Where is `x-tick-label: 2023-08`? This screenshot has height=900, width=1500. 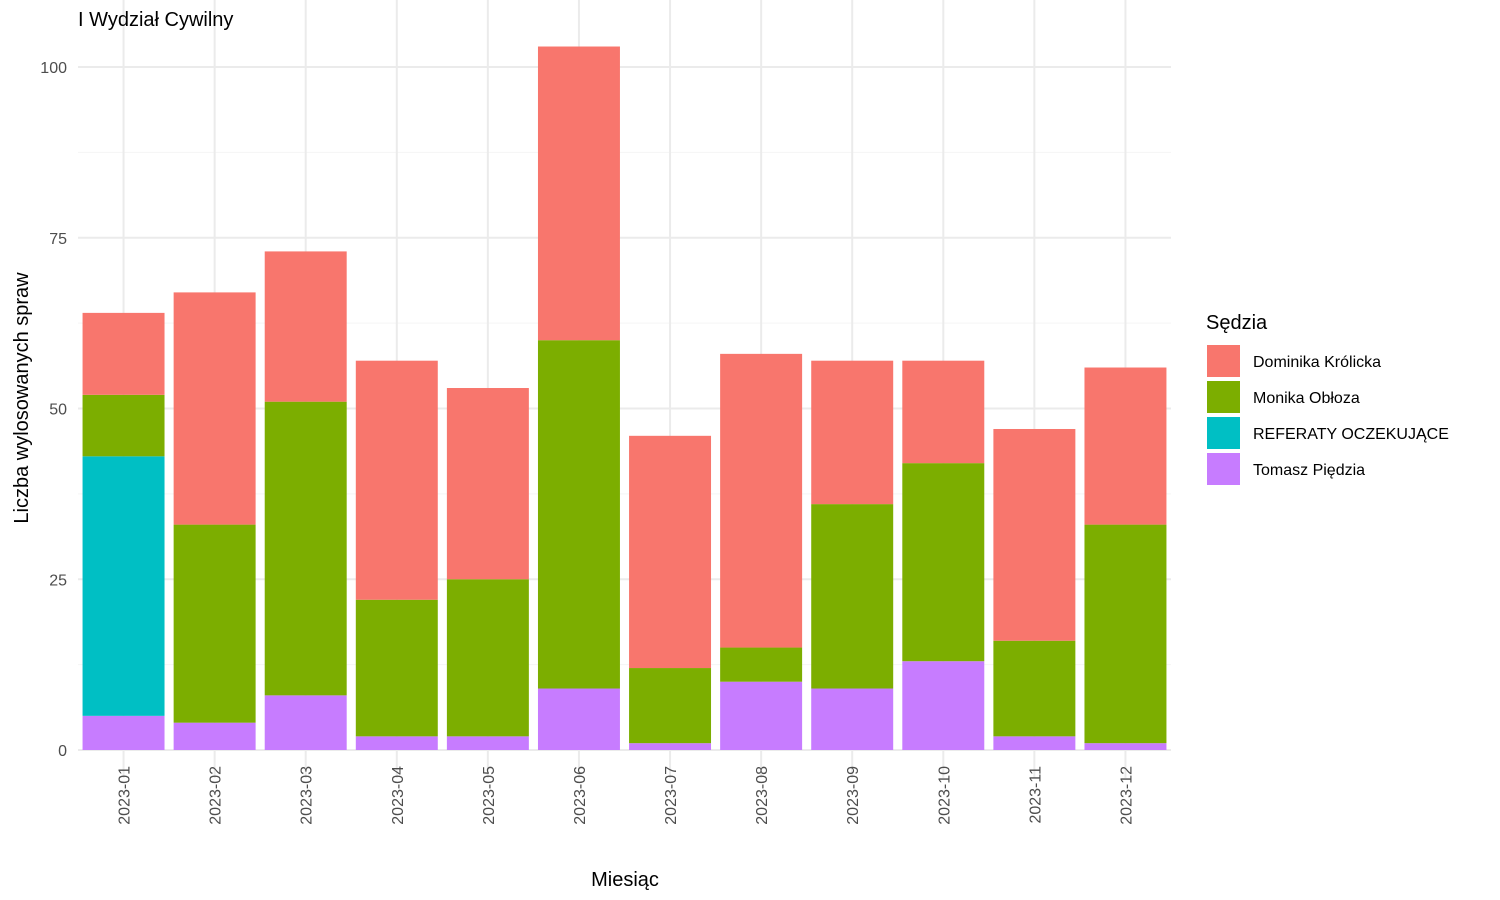 x-tick-label: 2023-08 is located at coordinates (762, 795).